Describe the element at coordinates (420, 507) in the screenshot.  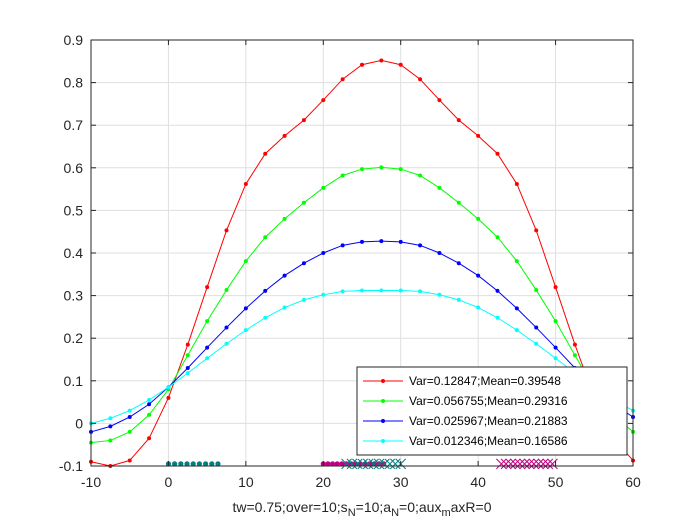
I see `x-axis-label-part: =0;aux` at that location.